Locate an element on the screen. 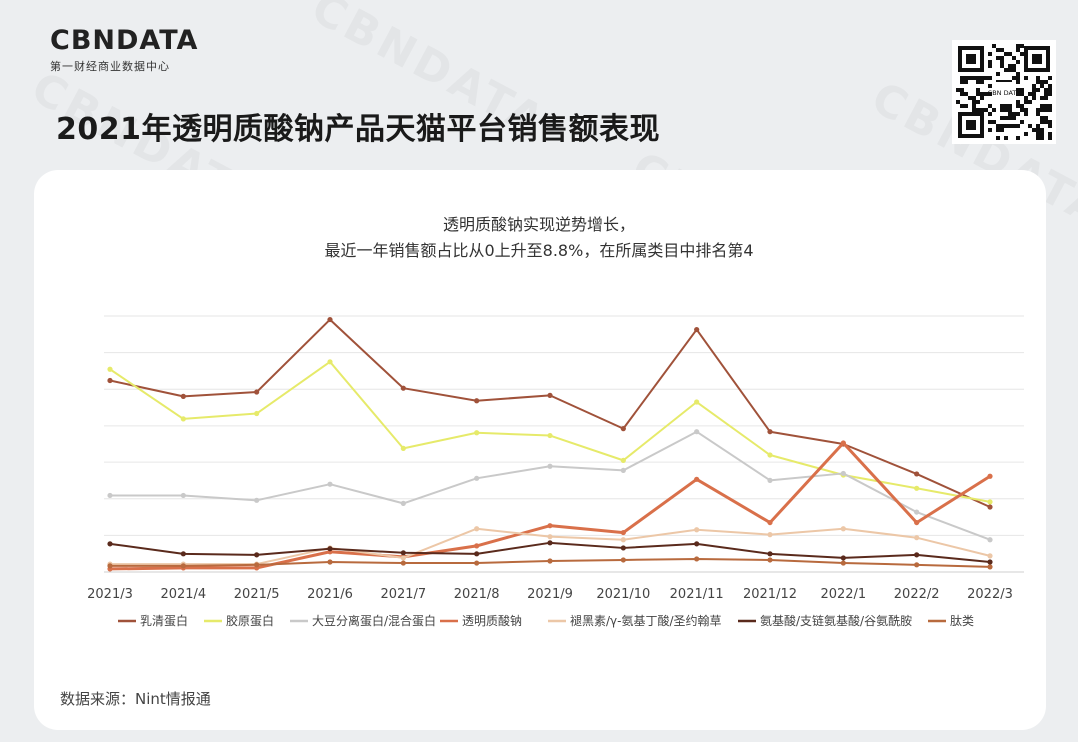 The width and height of the screenshot is (1078, 742). x-tick-label: 2021/11 is located at coordinates (697, 594).